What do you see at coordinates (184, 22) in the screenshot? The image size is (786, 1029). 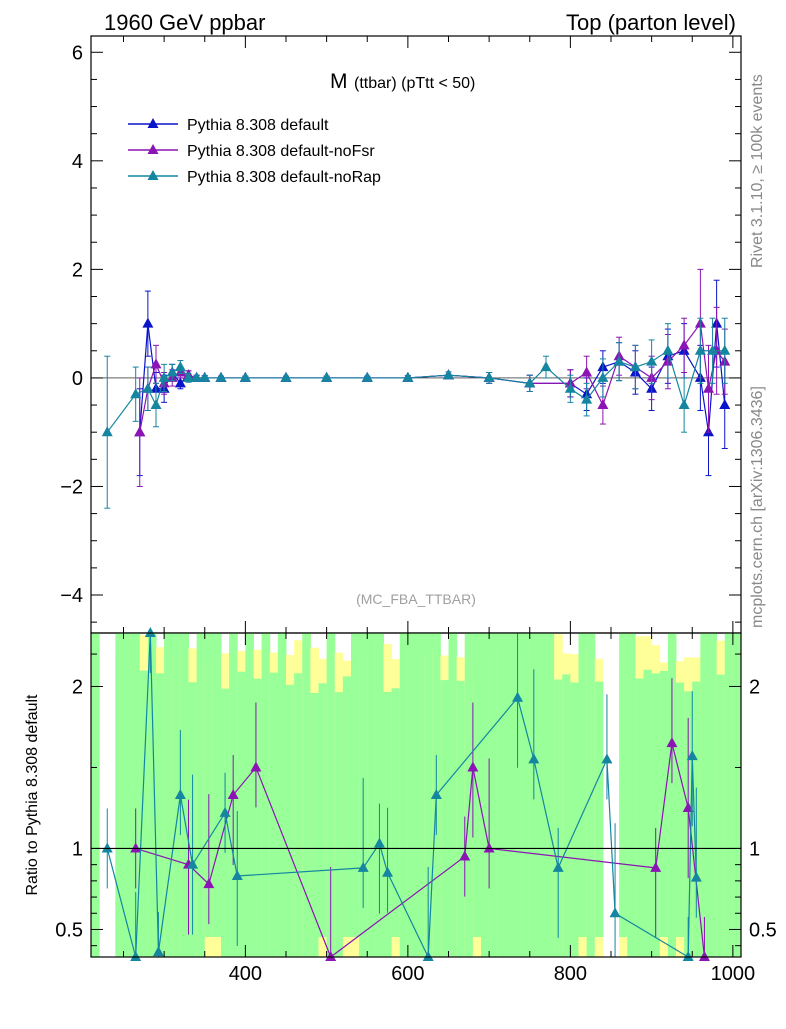 I see `header-left-label: 1960 GeV ppbar` at bounding box center [184, 22].